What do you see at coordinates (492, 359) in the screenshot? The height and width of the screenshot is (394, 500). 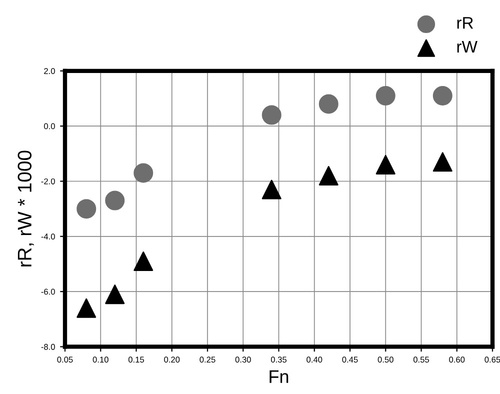 I see `x-tick-label: 0.65` at bounding box center [492, 359].